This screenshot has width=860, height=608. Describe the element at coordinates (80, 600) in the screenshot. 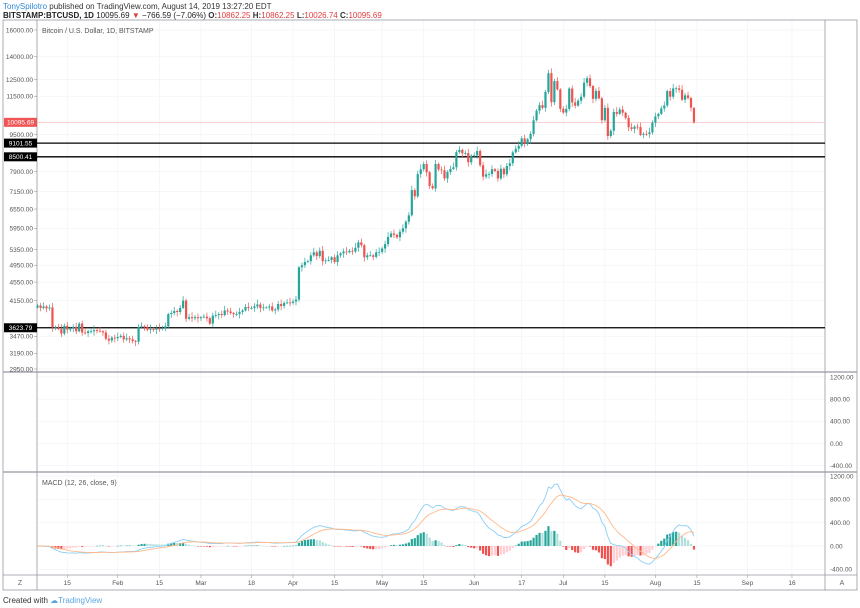

I see `tradingview-link: TradingView` at that location.